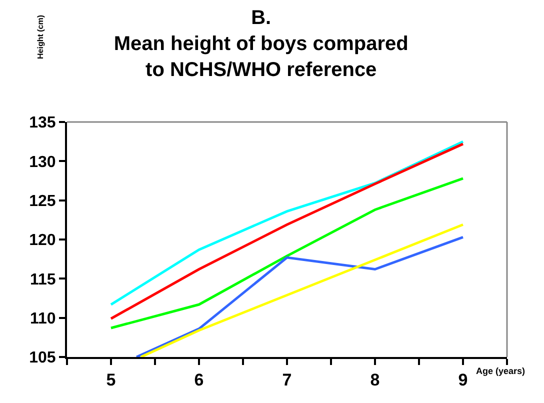 This screenshot has height=403, width=544. I want to click on x-tick-label: 8, so click(375, 380).